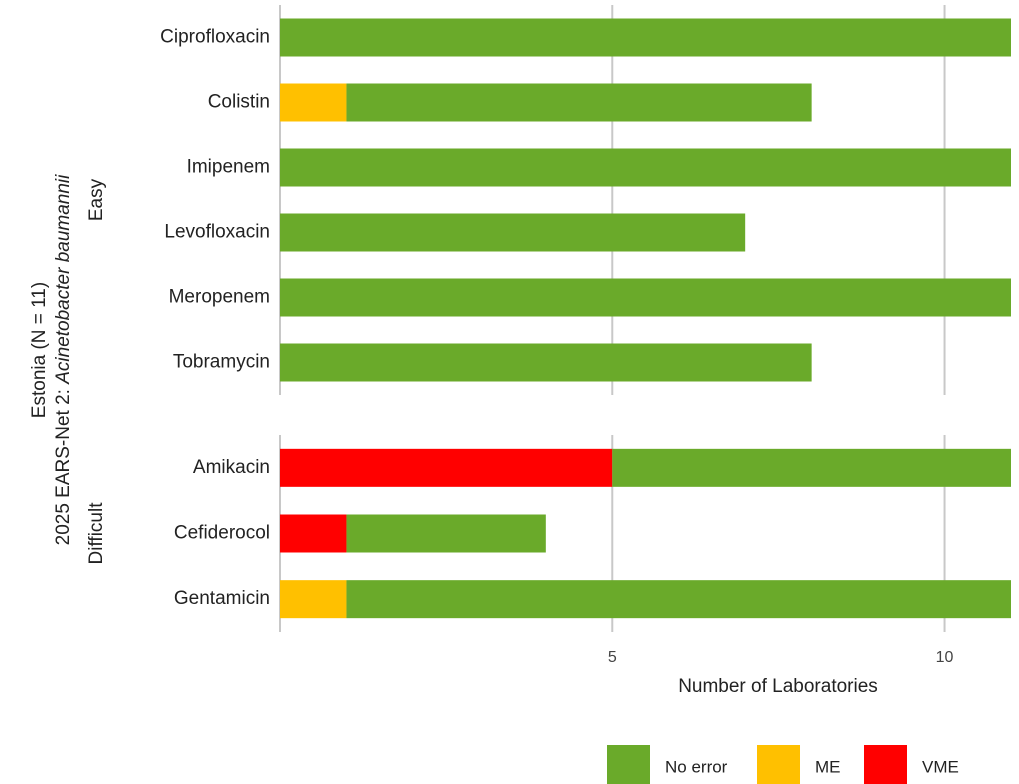 This screenshot has width=1019, height=784. Describe the element at coordinates (696, 766) in the screenshot. I see `legend-label: No error` at that location.